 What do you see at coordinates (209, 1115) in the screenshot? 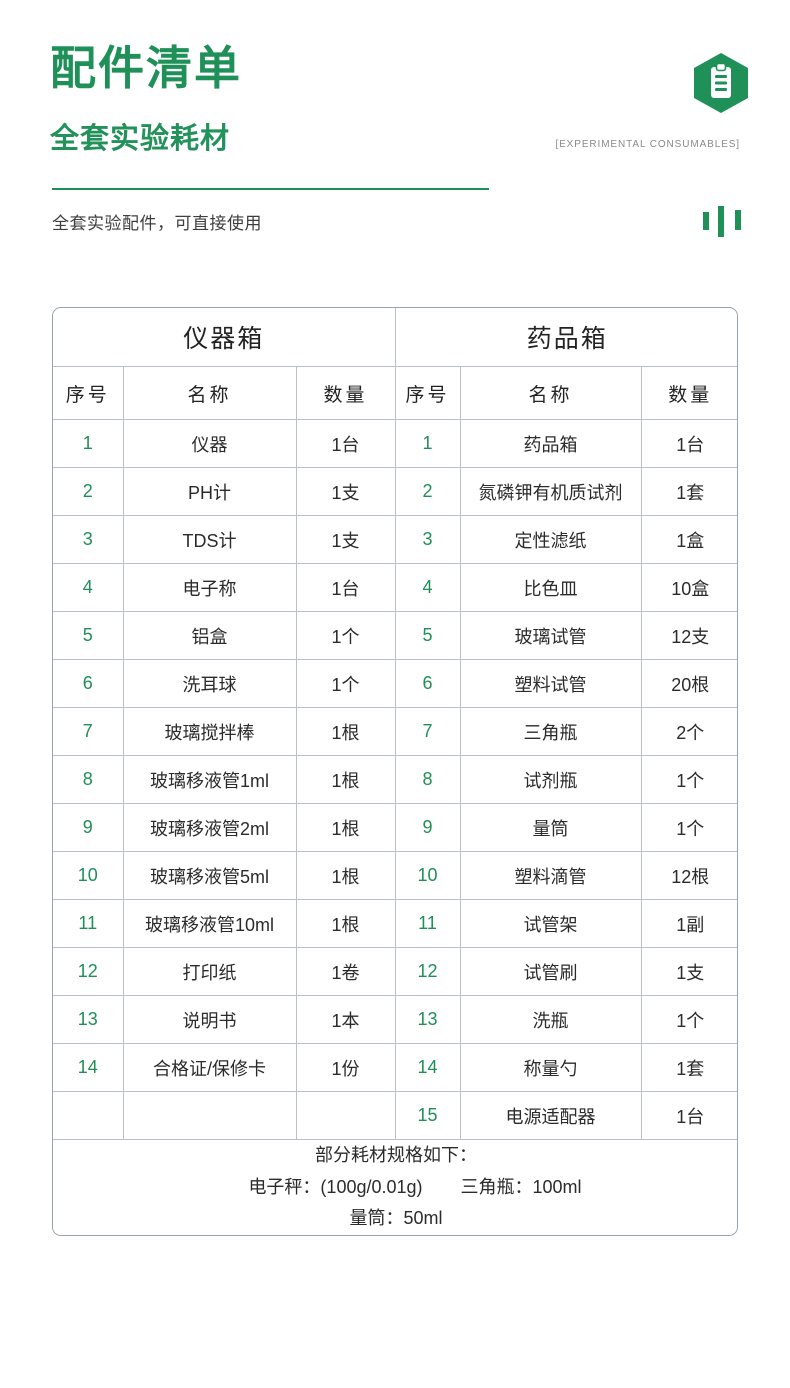
I see `row-name` at bounding box center [209, 1115].